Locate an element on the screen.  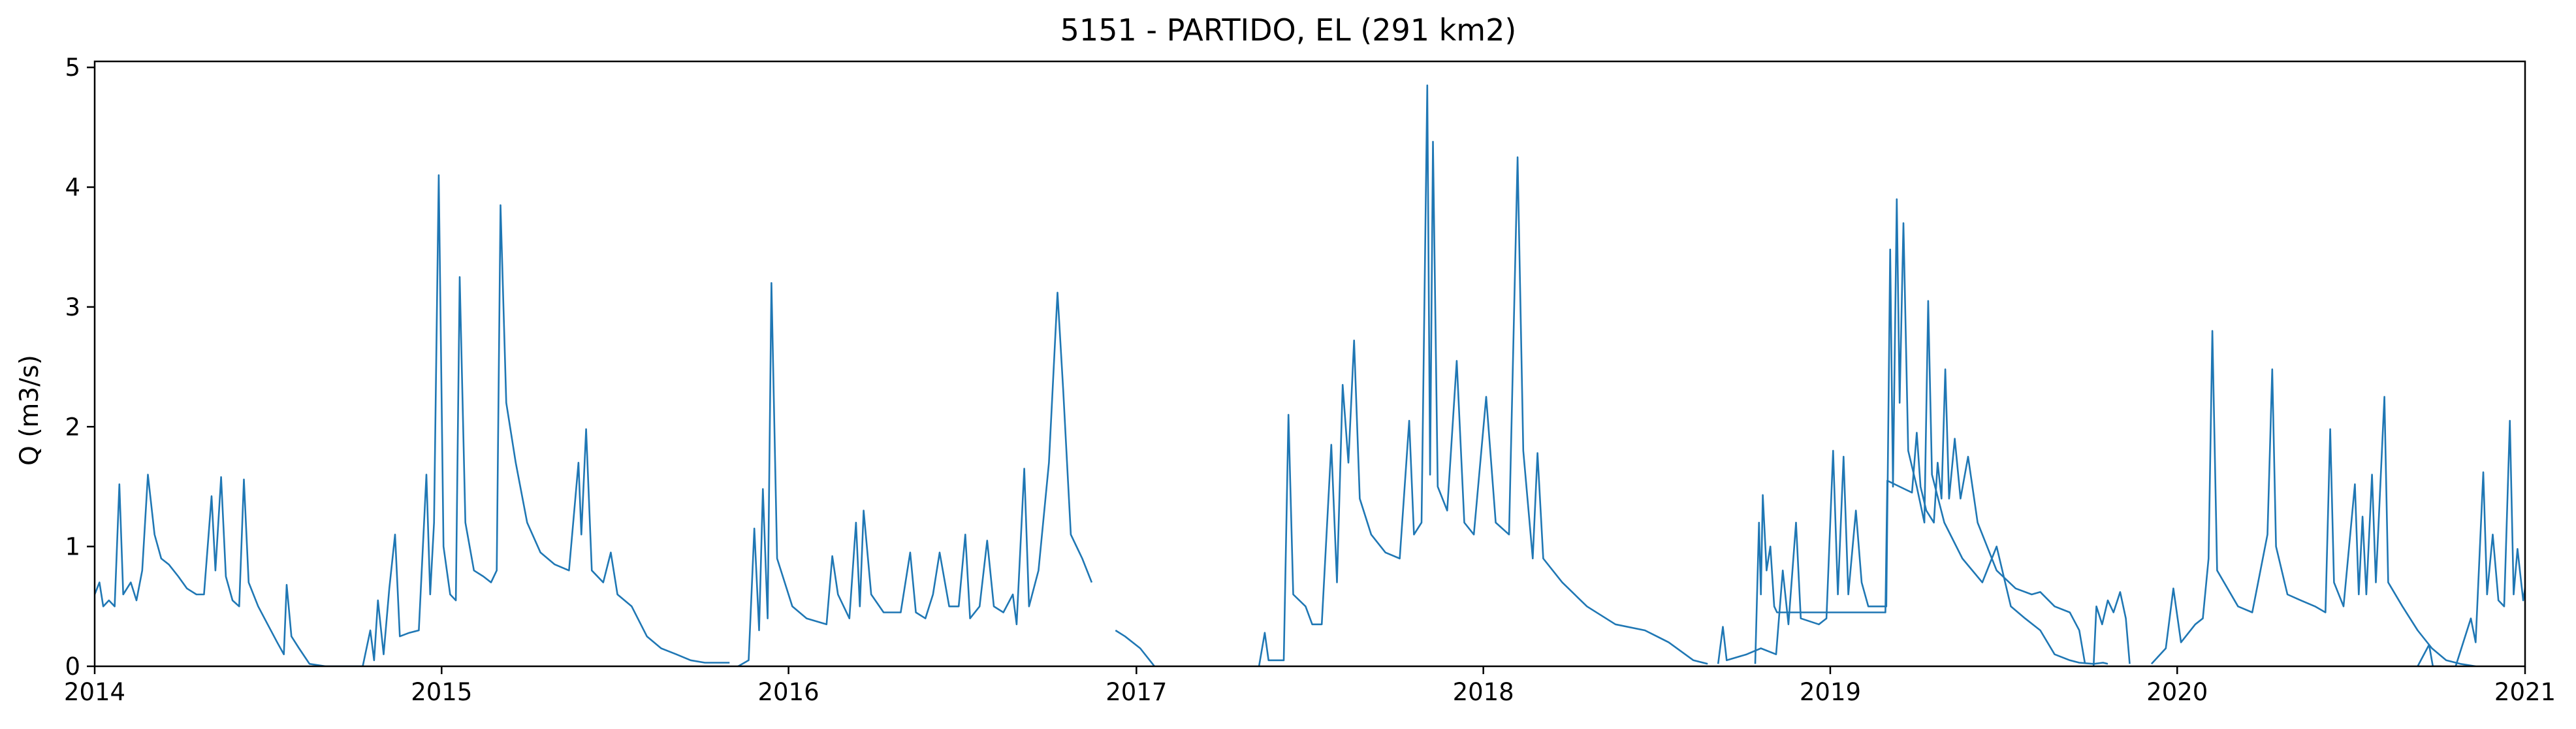
x-tick-label: 2016 is located at coordinates (789, 692).